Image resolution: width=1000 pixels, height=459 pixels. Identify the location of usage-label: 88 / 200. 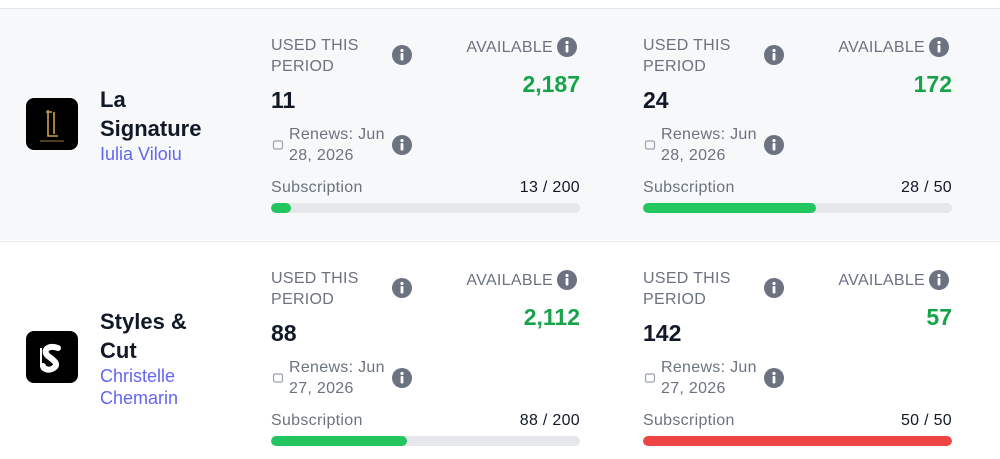
(549, 420).